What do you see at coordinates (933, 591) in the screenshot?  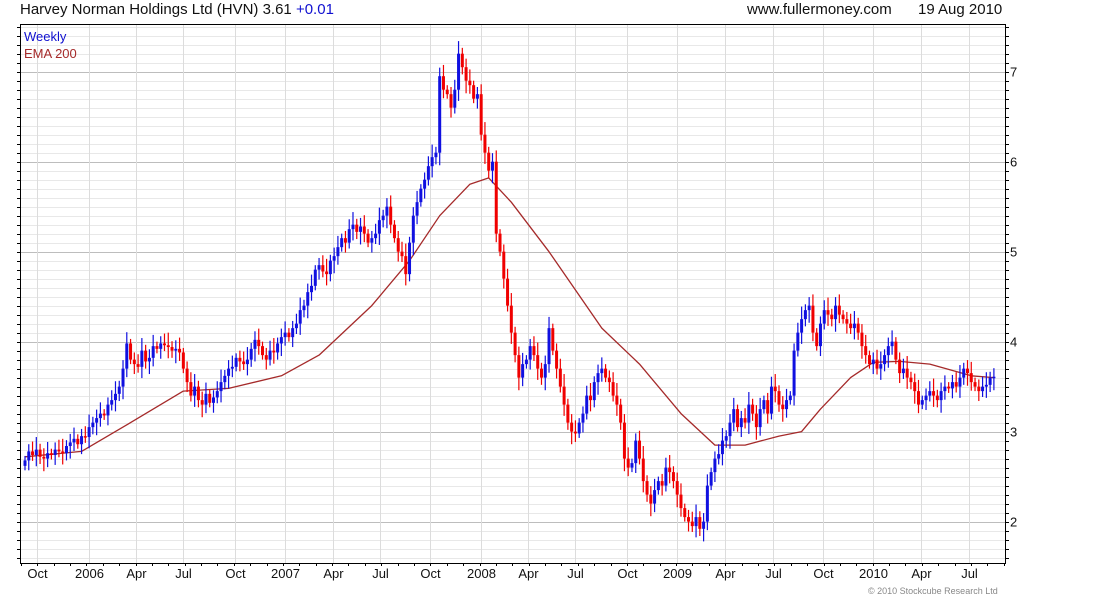 I see `copyright: © 2010 Stockcube Research Ltd` at bounding box center [933, 591].